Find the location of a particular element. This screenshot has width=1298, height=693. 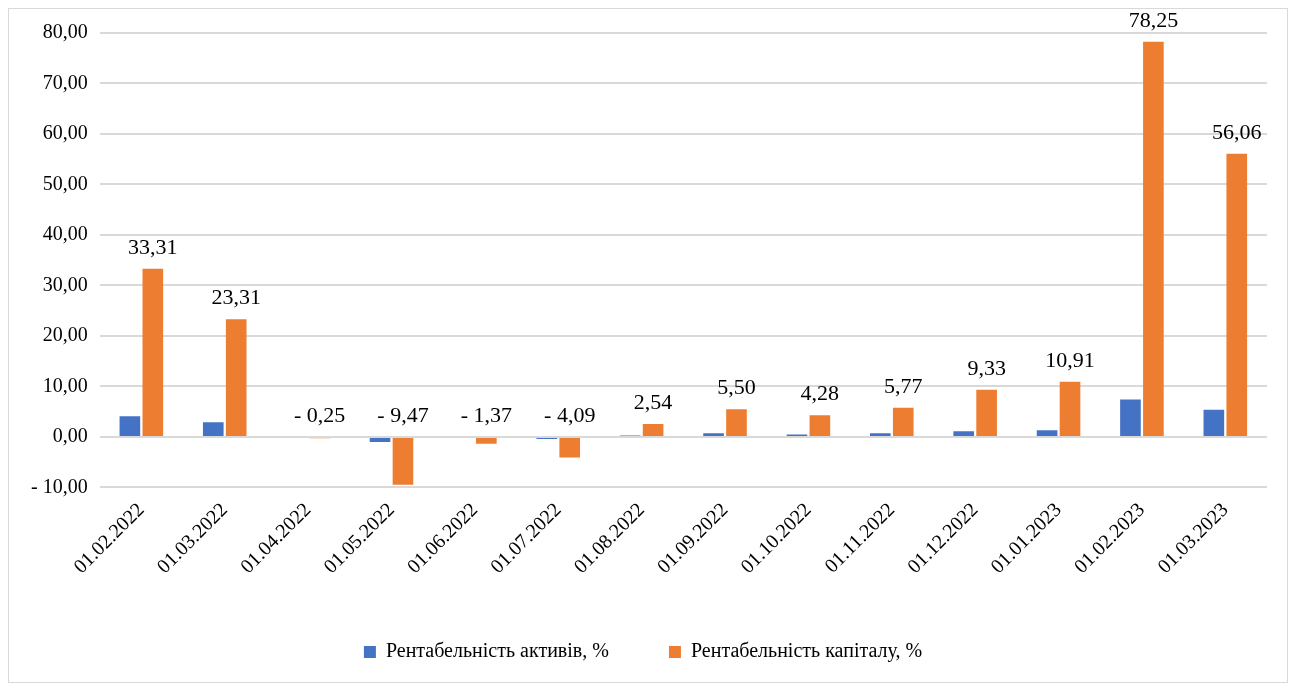

data-label: 5,77 is located at coordinates (903, 385).